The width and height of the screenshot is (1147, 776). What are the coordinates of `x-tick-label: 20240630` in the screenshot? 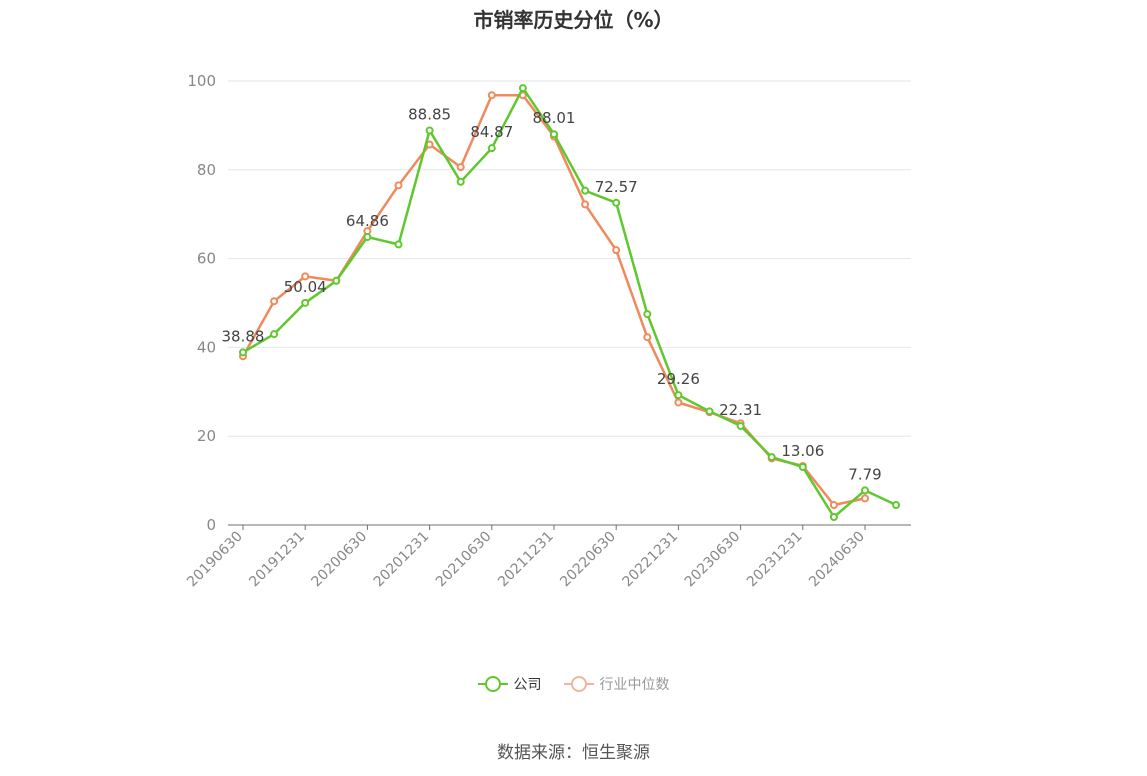 It's located at (837, 560).